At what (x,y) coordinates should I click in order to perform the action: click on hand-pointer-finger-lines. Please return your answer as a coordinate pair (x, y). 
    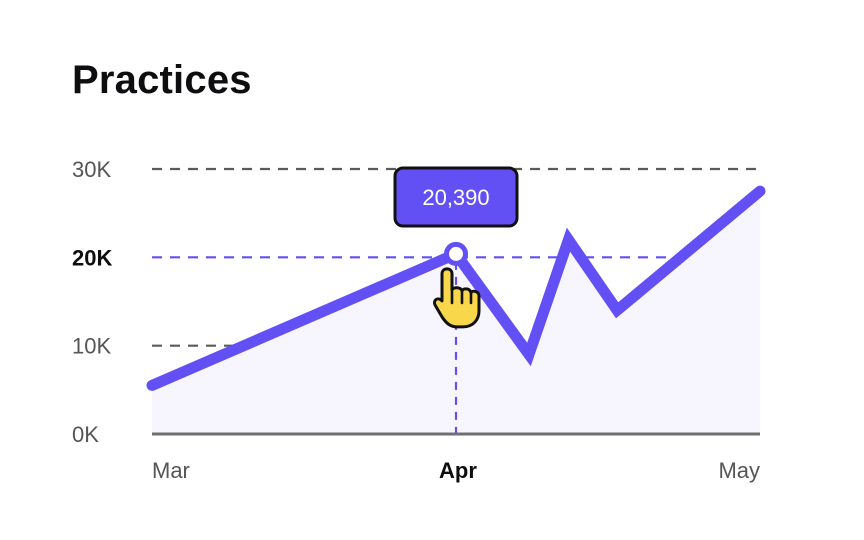
    Looking at the image, I should click on (461, 296).